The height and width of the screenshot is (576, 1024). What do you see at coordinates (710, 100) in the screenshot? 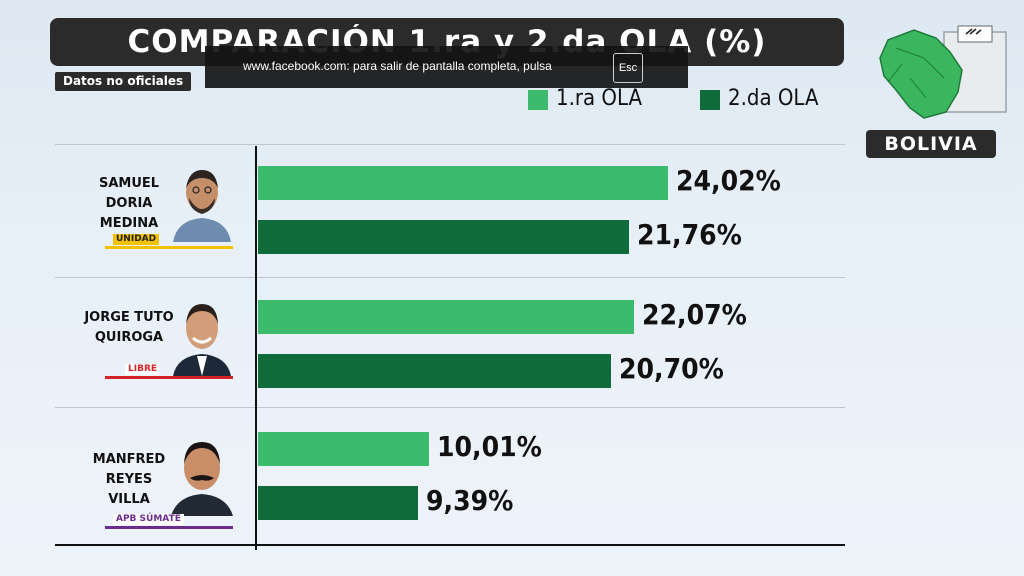
I see `legend-swatch-second-wave` at bounding box center [710, 100].